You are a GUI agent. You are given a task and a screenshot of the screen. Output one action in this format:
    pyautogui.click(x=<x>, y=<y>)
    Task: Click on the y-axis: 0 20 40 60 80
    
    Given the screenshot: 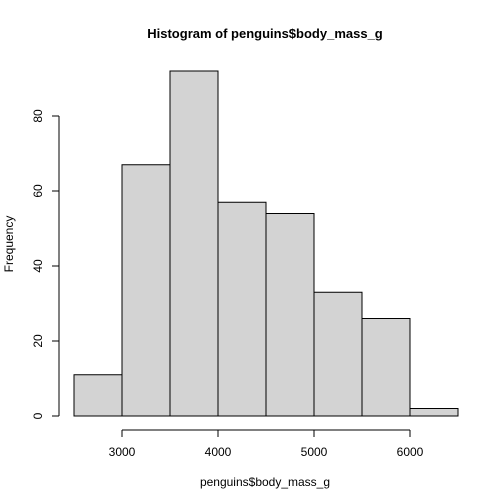 What is the action you would take?
    pyautogui.click(x=45, y=264)
    